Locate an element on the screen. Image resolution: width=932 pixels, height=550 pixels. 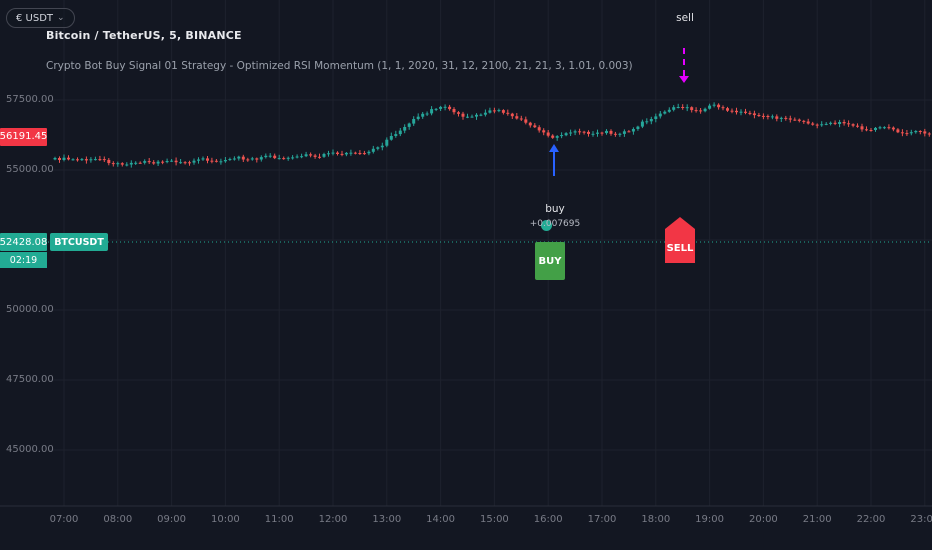
time-tick-label: 17:00 is located at coordinates (602, 519).